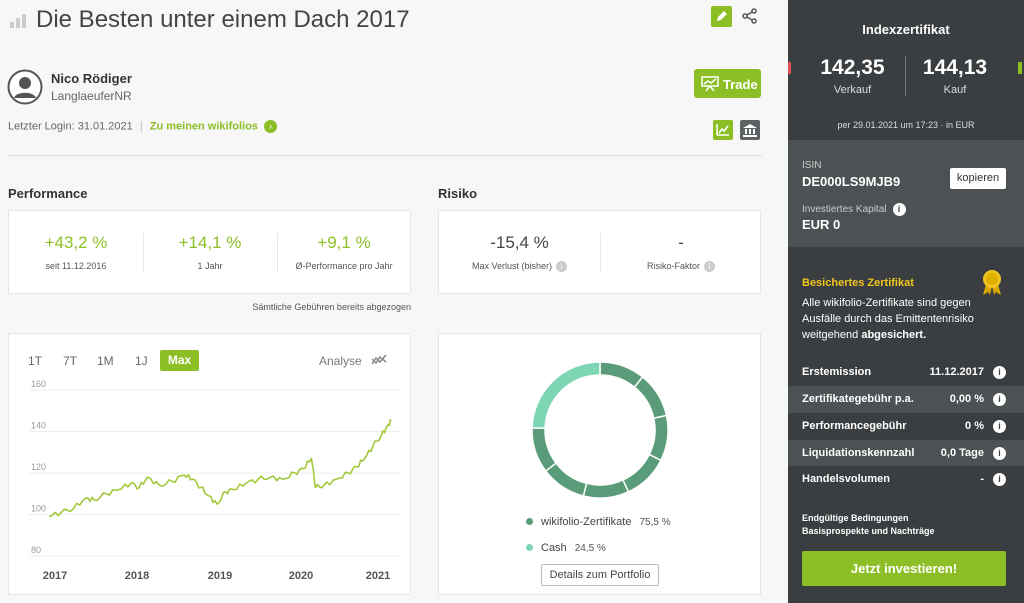 This screenshot has width=1024, height=603. Describe the element at coordinates (210, 242) in the screenshot. I see `perf-value: +14,1 %` at that location.